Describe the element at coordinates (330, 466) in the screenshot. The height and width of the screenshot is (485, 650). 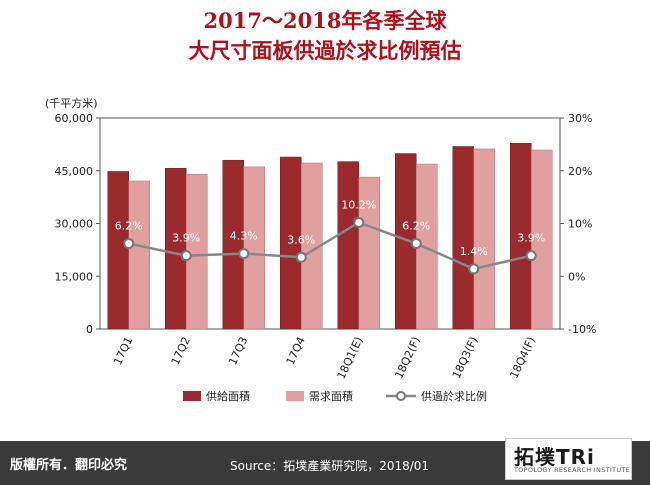
I see `source-note: Source：拓墣產業研究院，2018/01` at that location.